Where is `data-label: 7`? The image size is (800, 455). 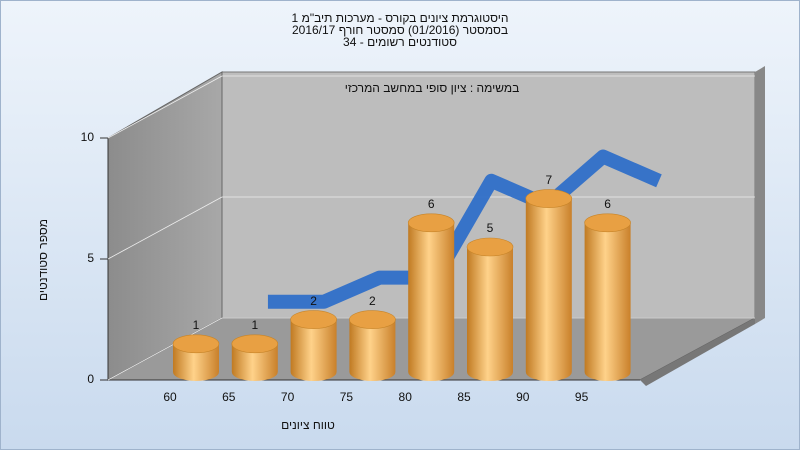
data-label: 7 is located at coordinates (548, 180).